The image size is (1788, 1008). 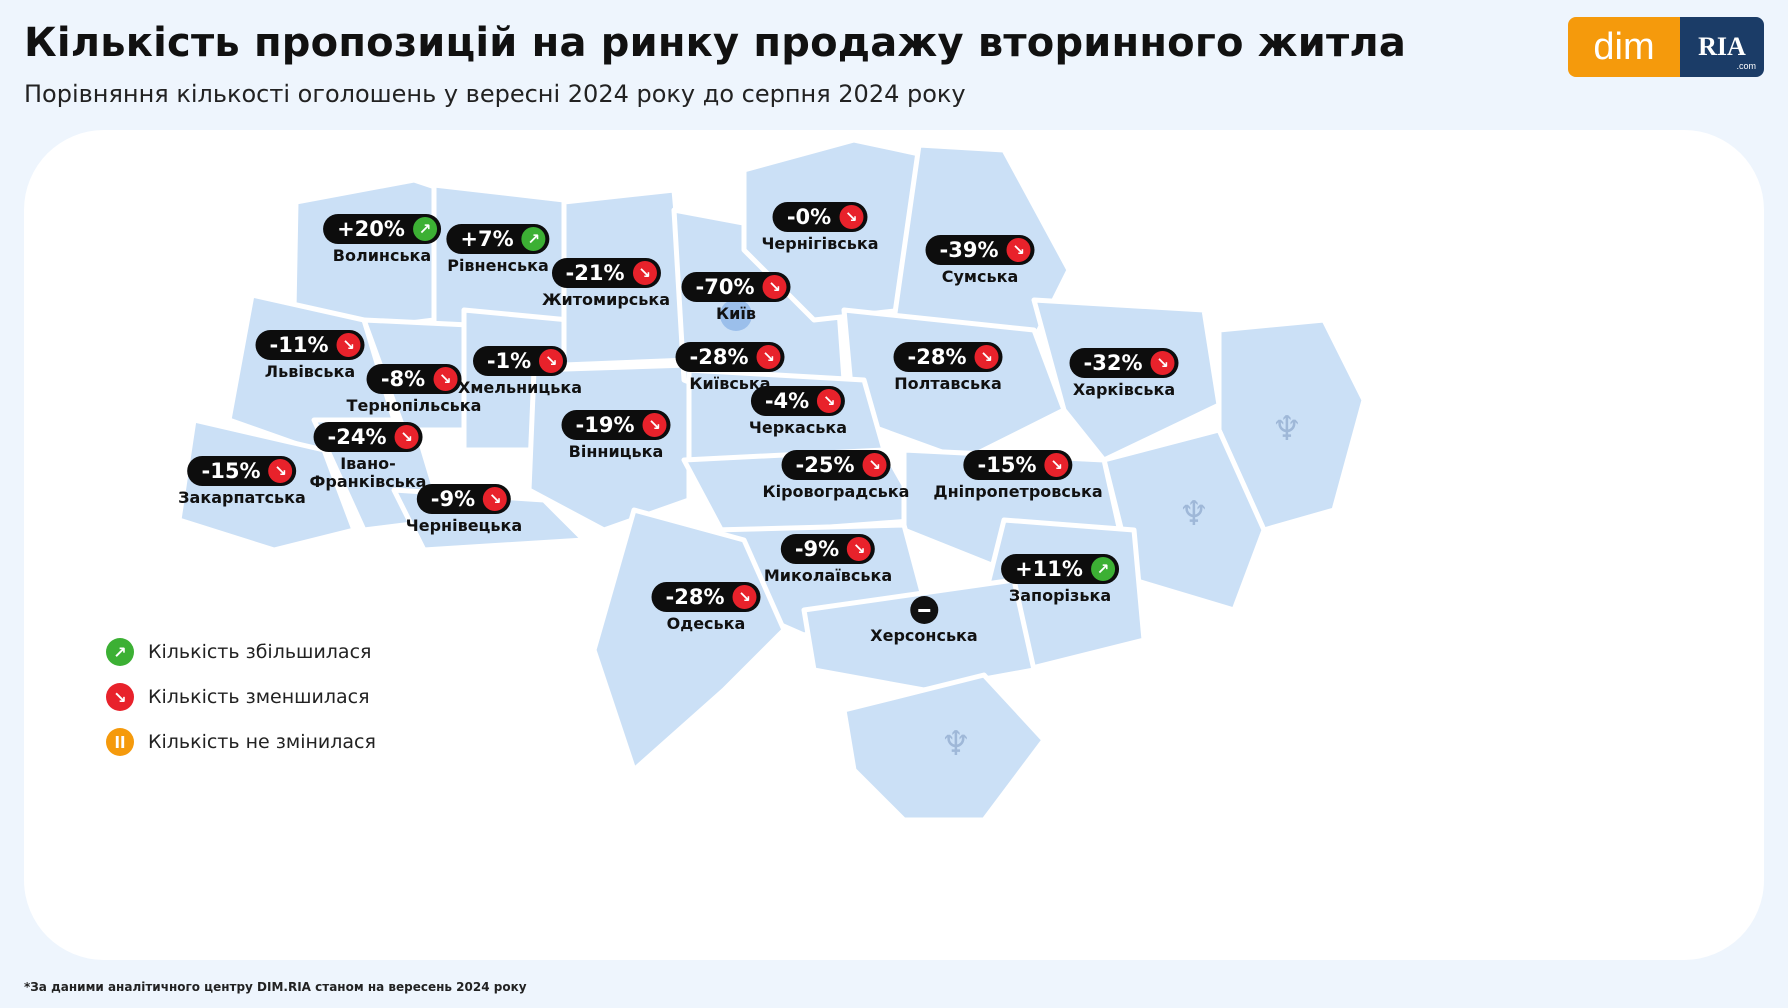 I want to click on region-value-pill: -19% ↘, so click(x=616, y=425).